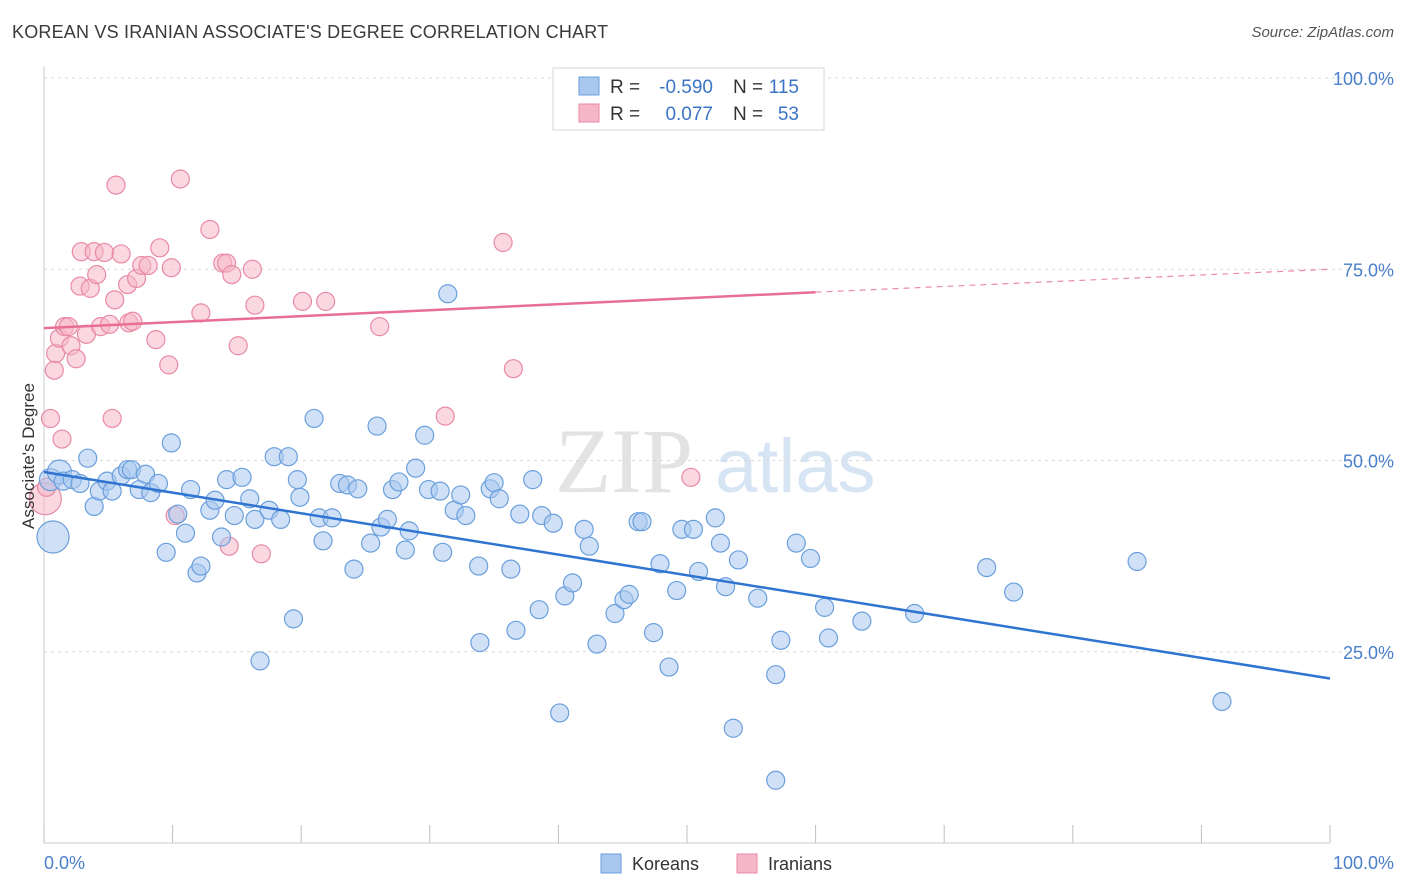  Describe the element at coordinates (1322, 32) in the screenshot. I see `source-label: Source: ZipAtlas.com` at that location.